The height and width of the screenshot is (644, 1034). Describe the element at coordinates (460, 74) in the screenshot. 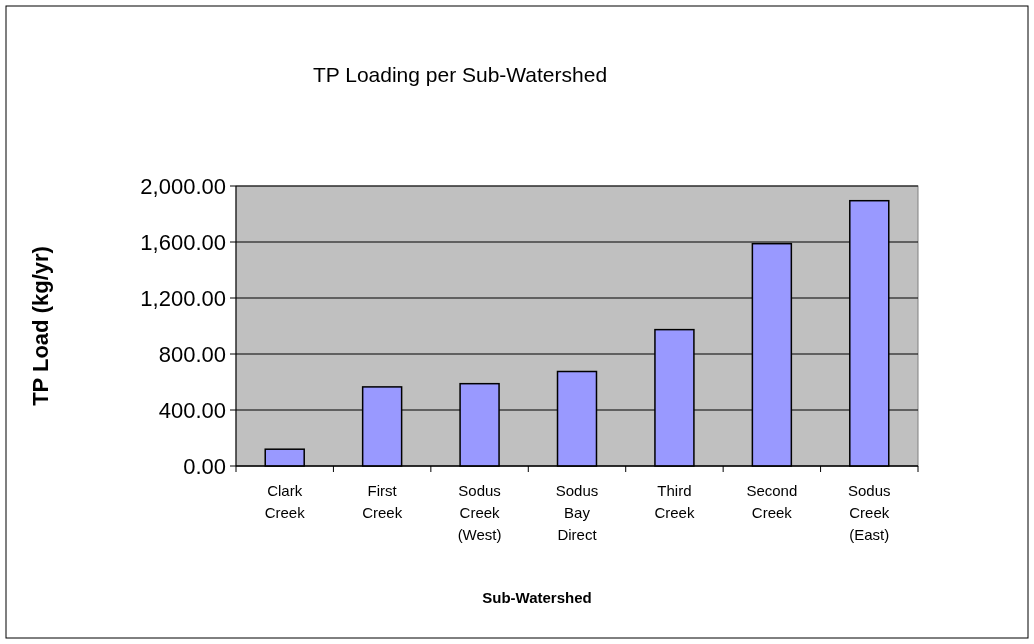

I see `chart-title: TP Loading per Sub-Watershed` at that location.